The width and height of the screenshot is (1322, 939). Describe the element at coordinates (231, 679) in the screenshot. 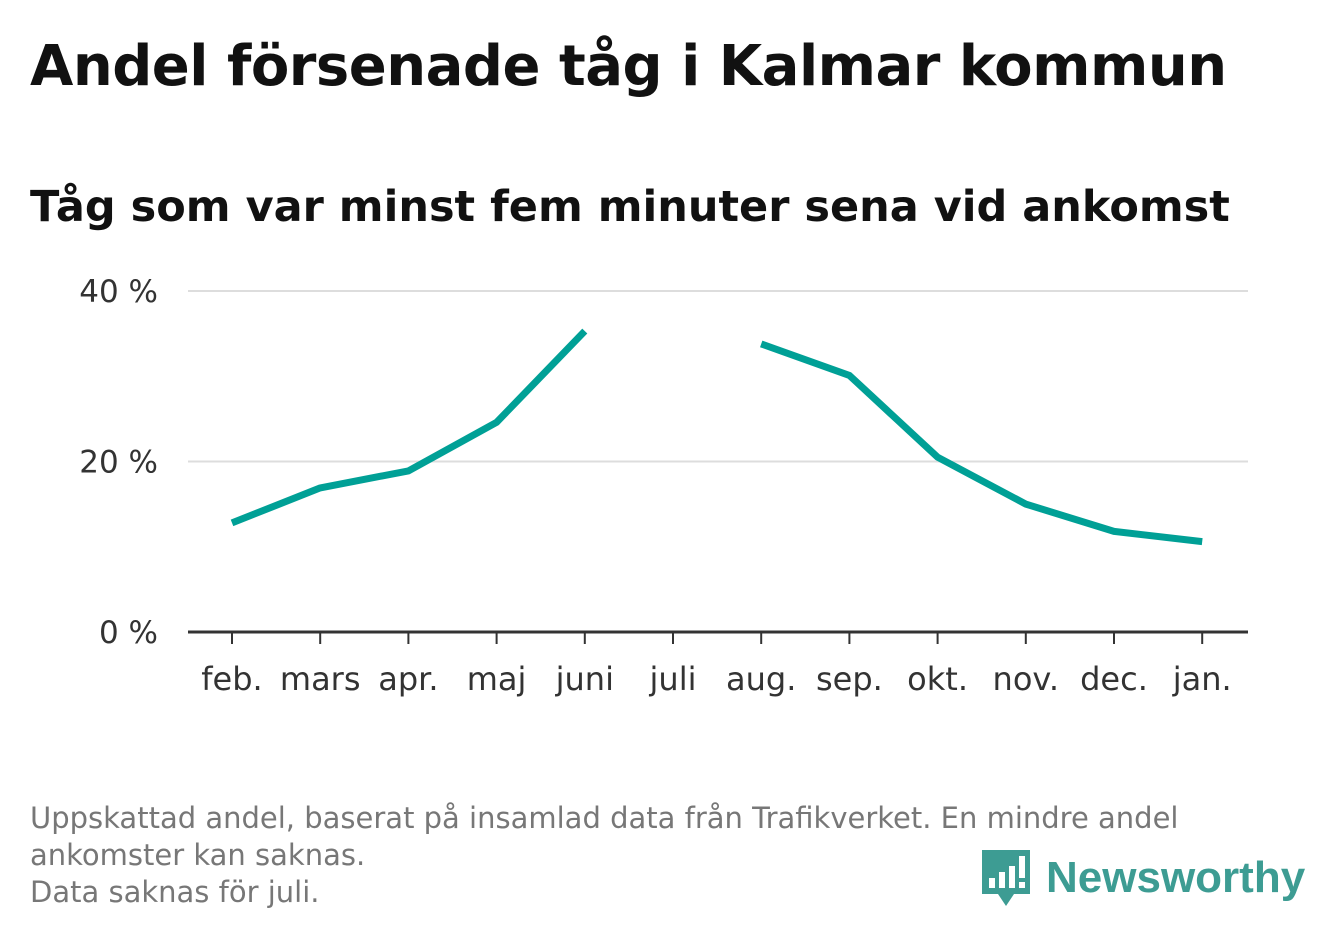

I see `x-tick-label: feb.` at that location.